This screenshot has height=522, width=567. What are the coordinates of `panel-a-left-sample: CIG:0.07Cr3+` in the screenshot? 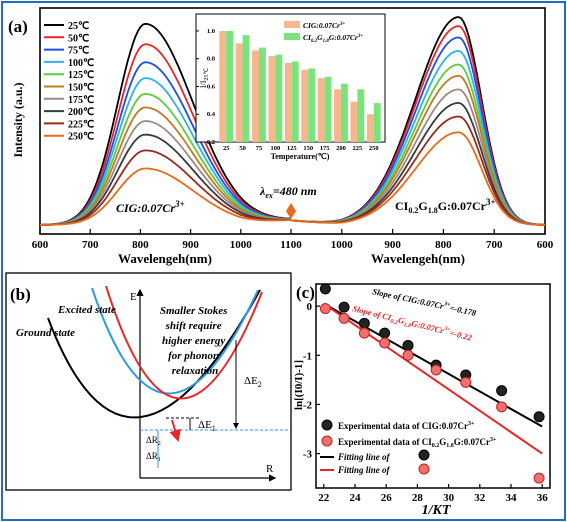 It's located at (150, 207).